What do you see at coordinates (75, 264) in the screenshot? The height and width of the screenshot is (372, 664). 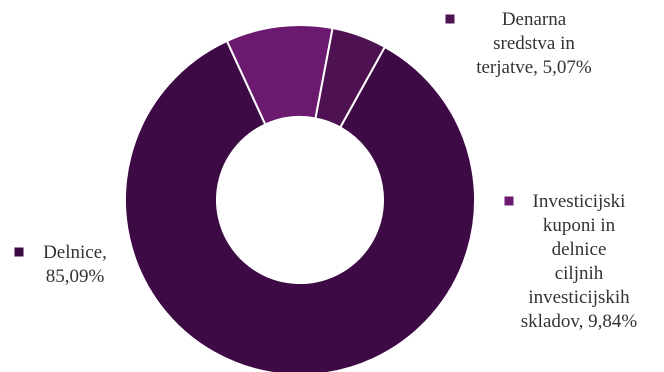 I see `slice-label-0: Delnice, 85,09%` at bounding box center [75, 264].